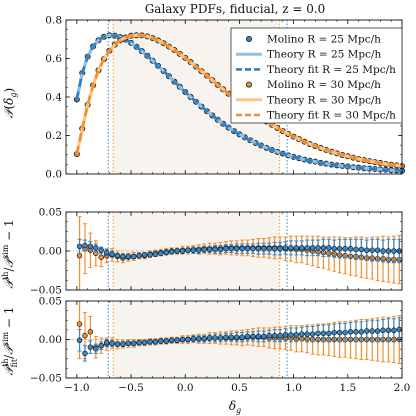  What do you see at coordinates (331, 70) in the screenshot?
I see `legend-label-theory-fit-r-25-mpc-h: Theory fit R = 25 Mpc/h` at bounding box center [331, 70].